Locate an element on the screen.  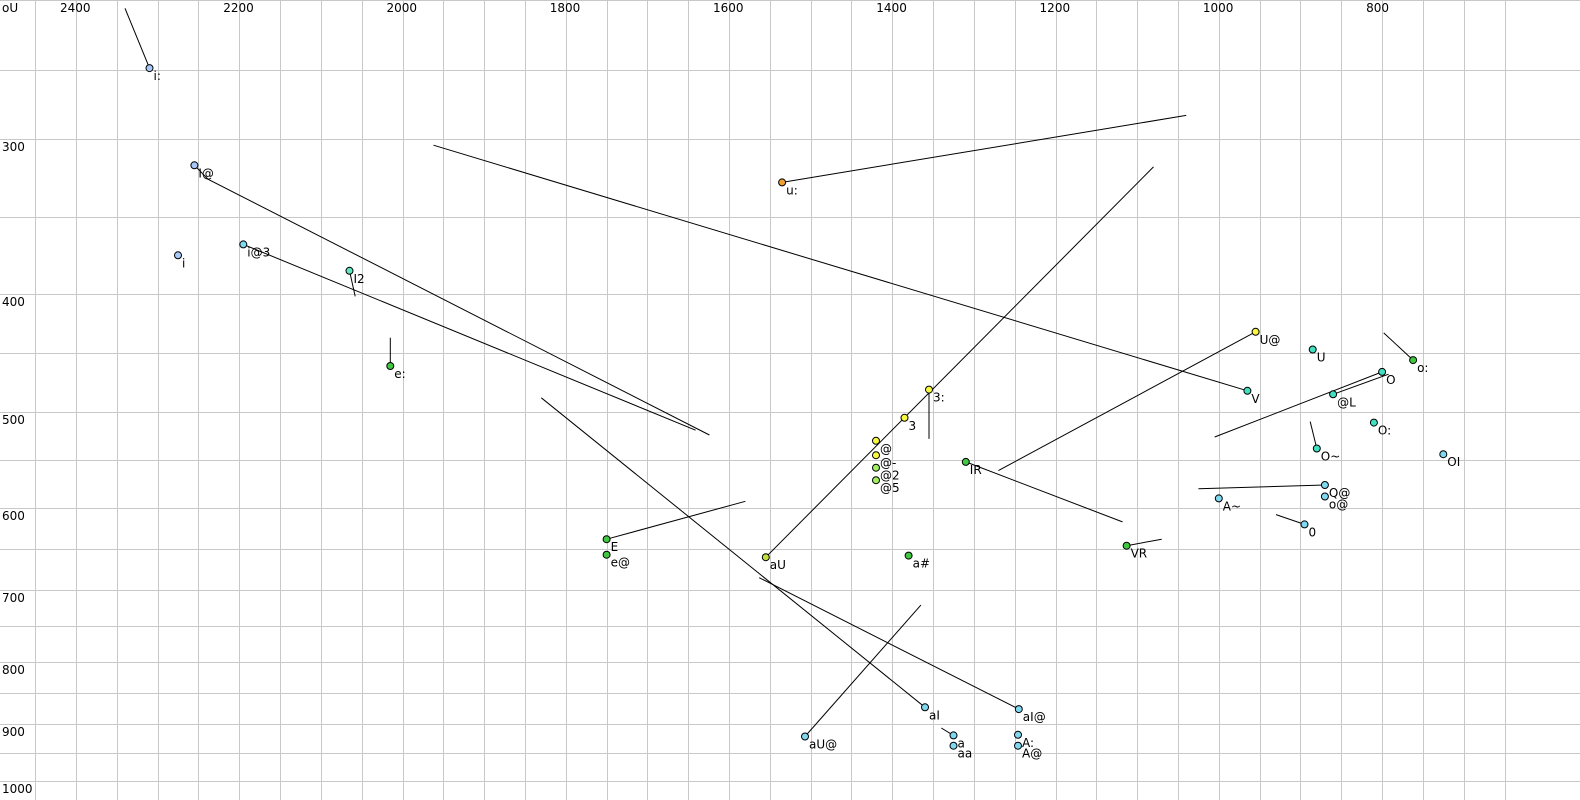
x-tick-label: 2400 is located at coordinates (75, 8).